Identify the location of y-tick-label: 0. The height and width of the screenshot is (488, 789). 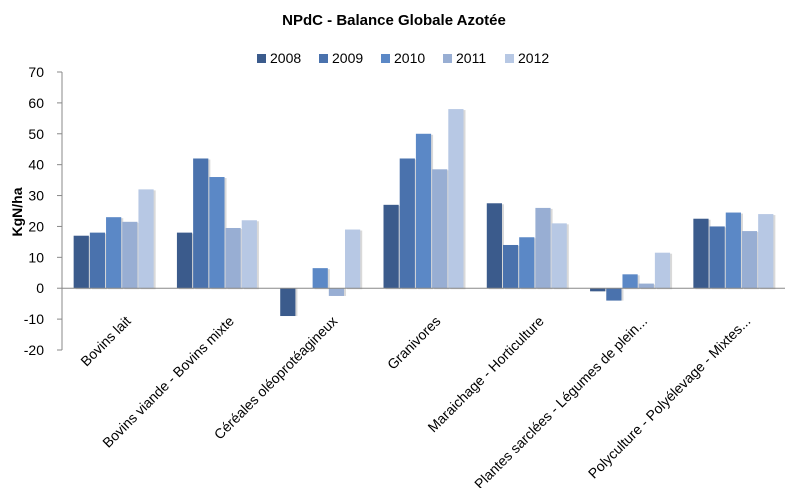
(40, 288).